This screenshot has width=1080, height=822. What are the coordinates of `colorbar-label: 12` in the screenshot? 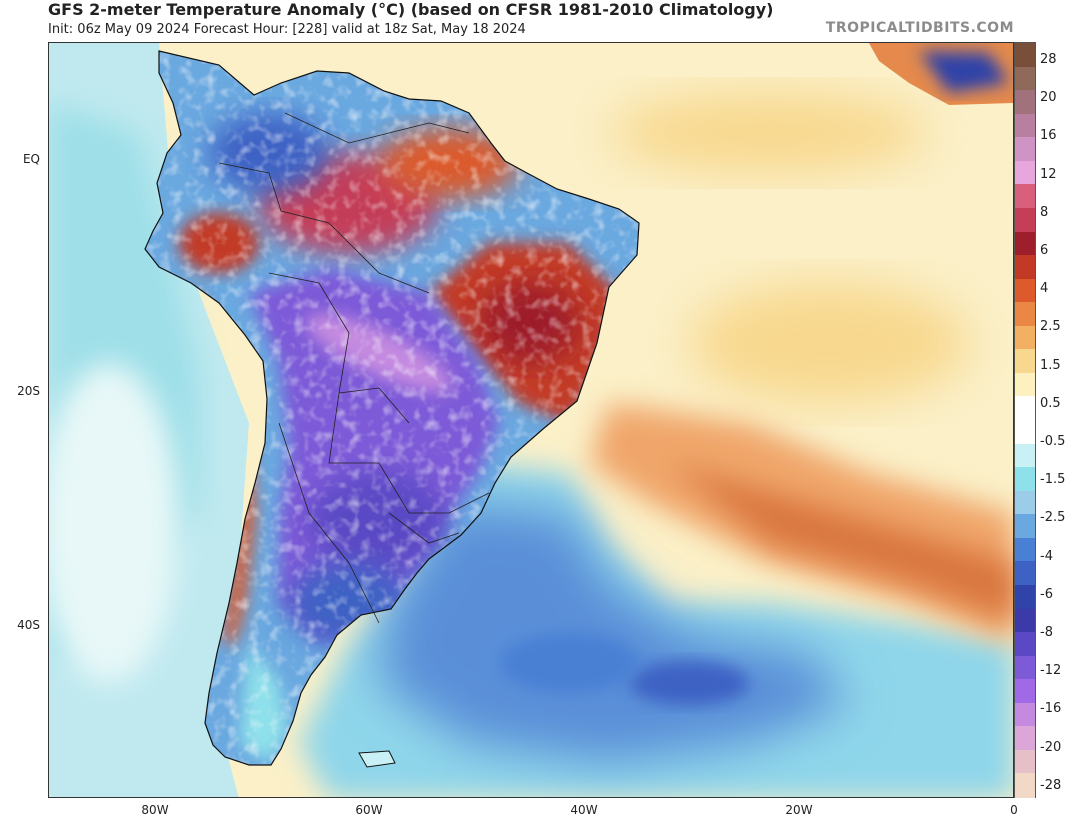 It's located at (1048, 174).